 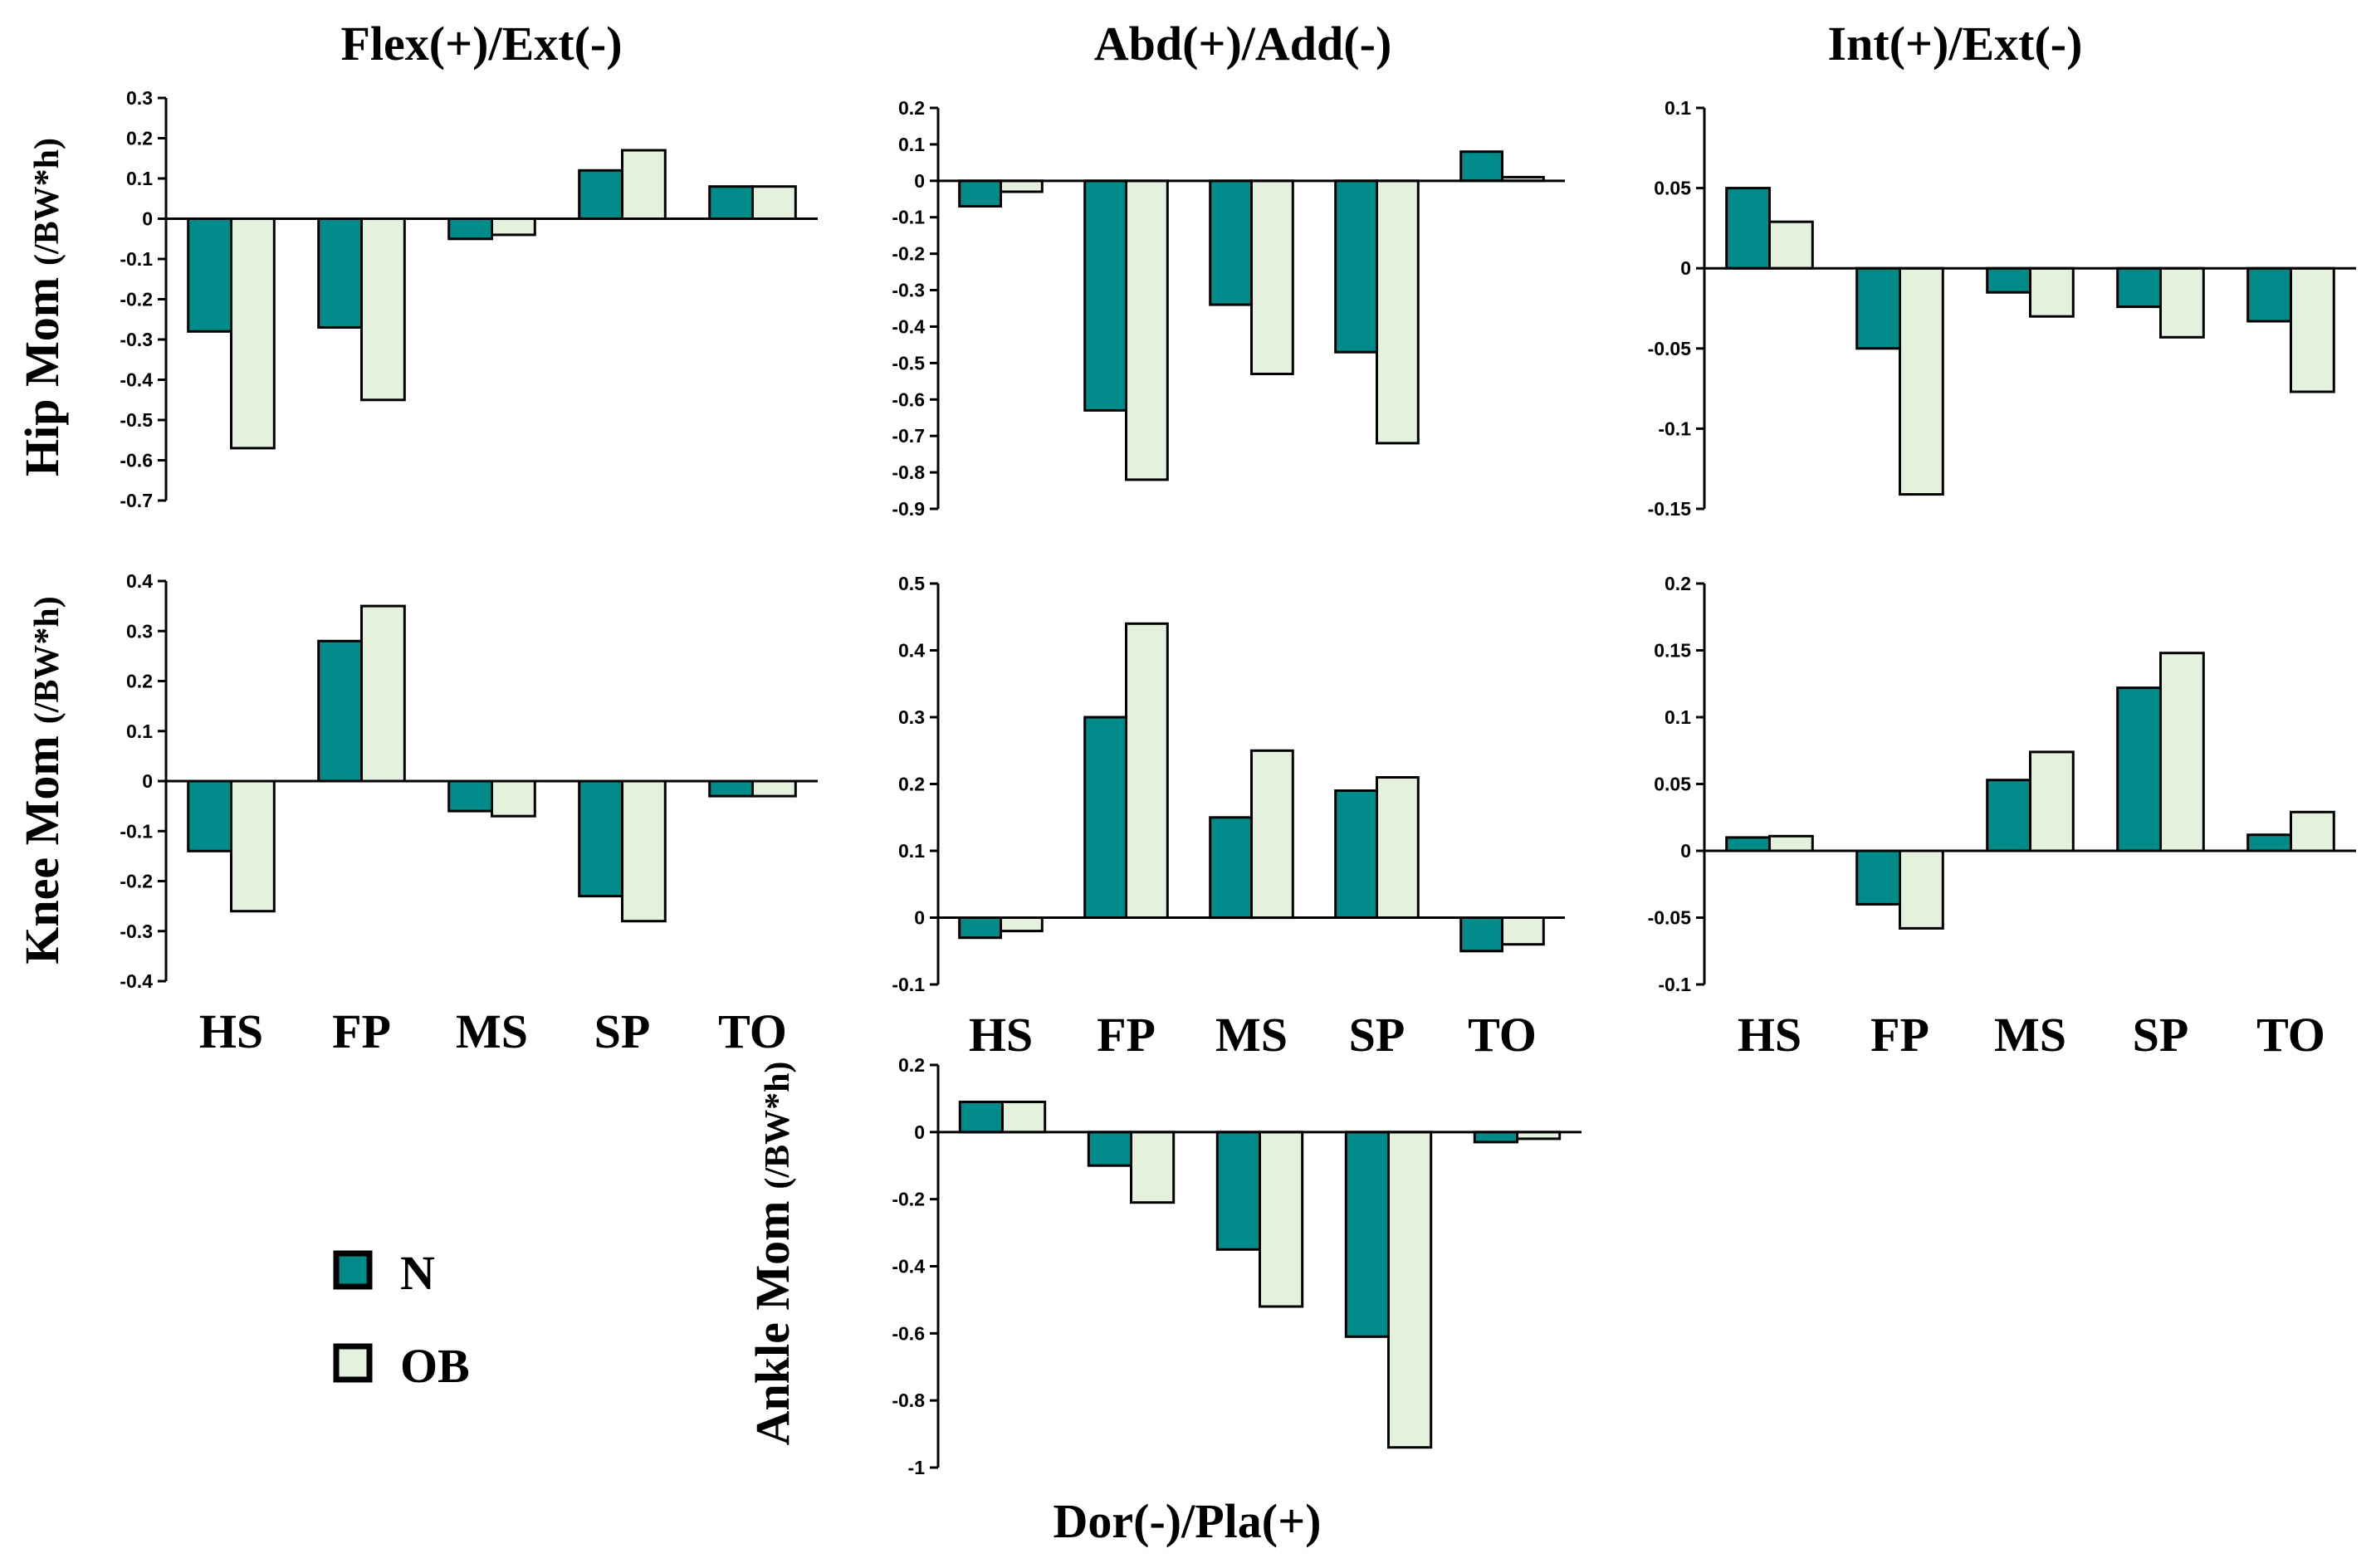 What do you see at coordinates (911, 651) in the screenshot?
I see `y-tick-label: 0.4` at bounding box center [911, 651].